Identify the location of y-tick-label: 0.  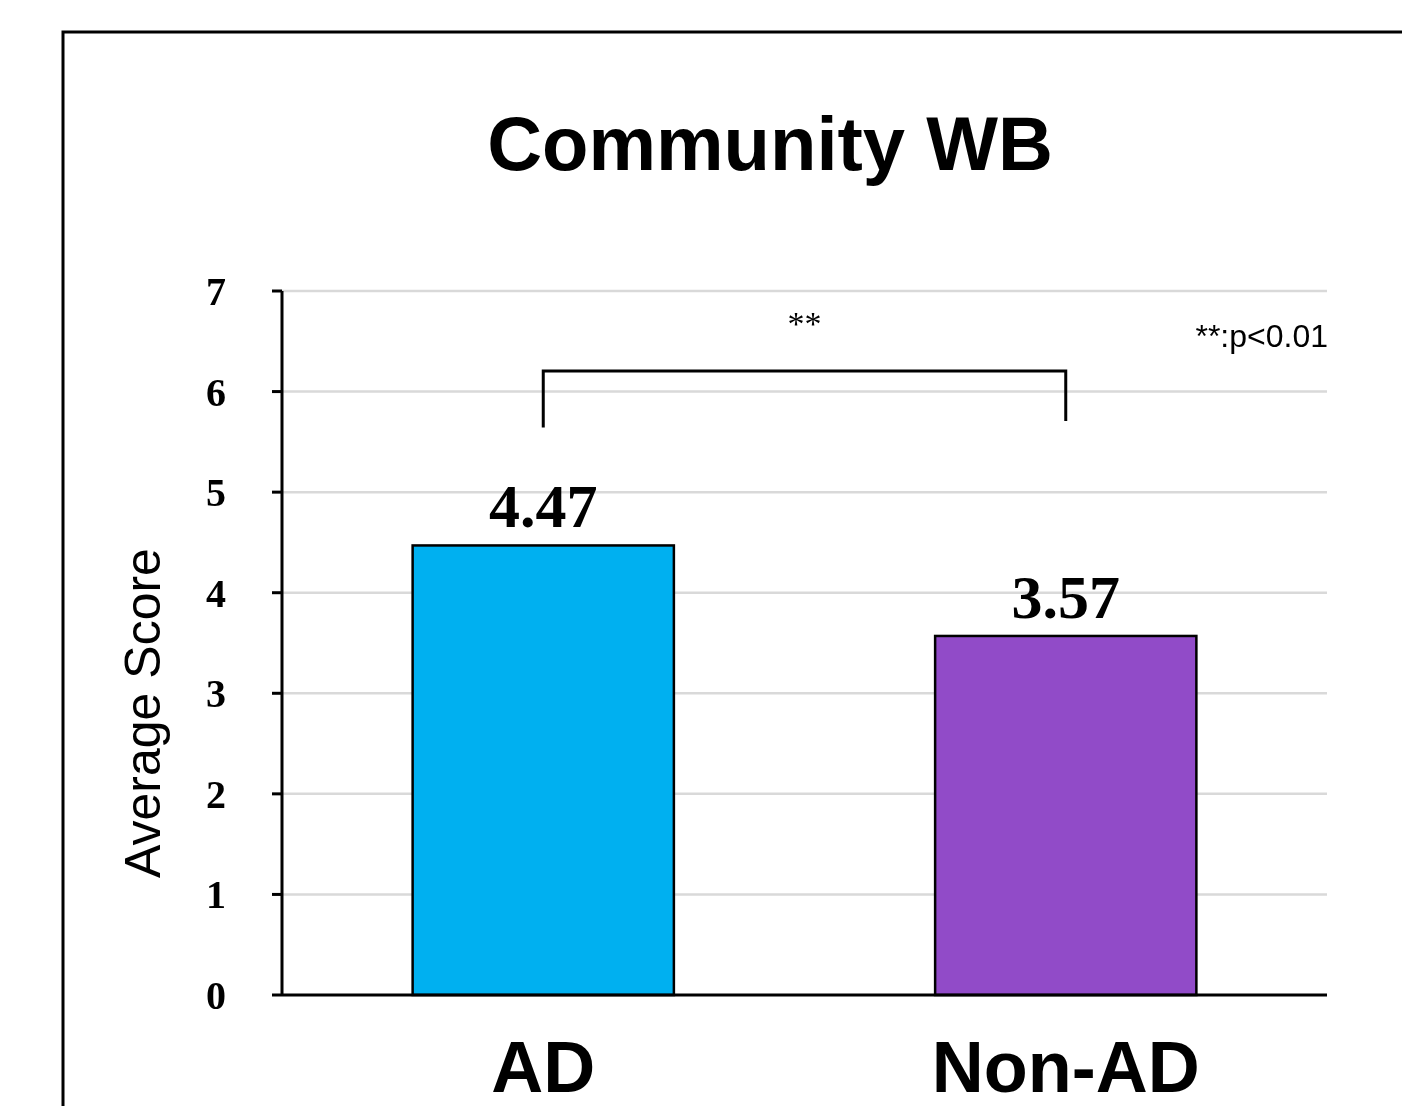
(216, 995).